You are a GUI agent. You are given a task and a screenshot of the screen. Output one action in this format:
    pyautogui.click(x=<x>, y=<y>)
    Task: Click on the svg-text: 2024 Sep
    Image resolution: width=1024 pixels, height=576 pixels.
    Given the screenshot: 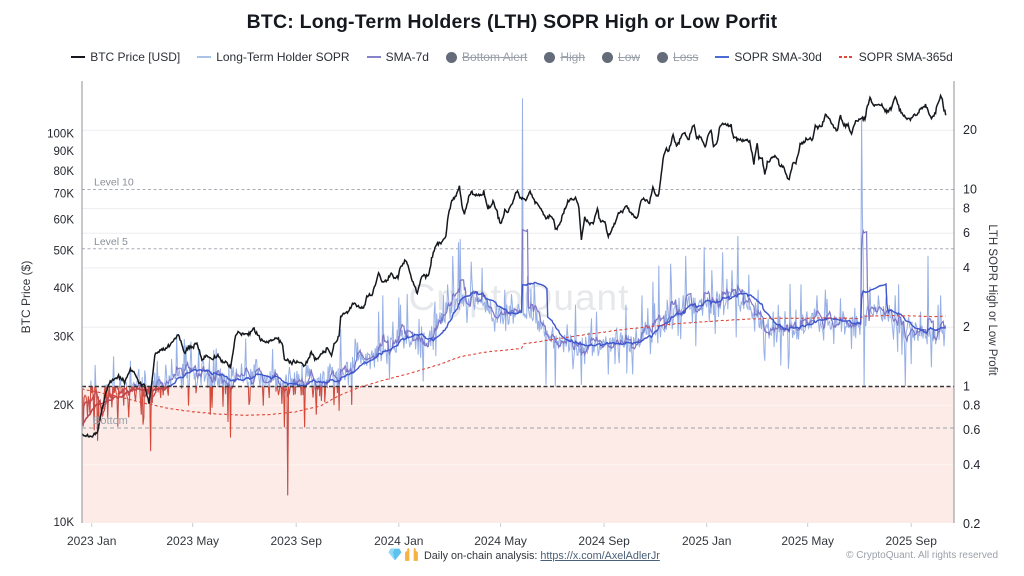 What is the action you would take?
    pyautogui.click(x=604, y=541)
    